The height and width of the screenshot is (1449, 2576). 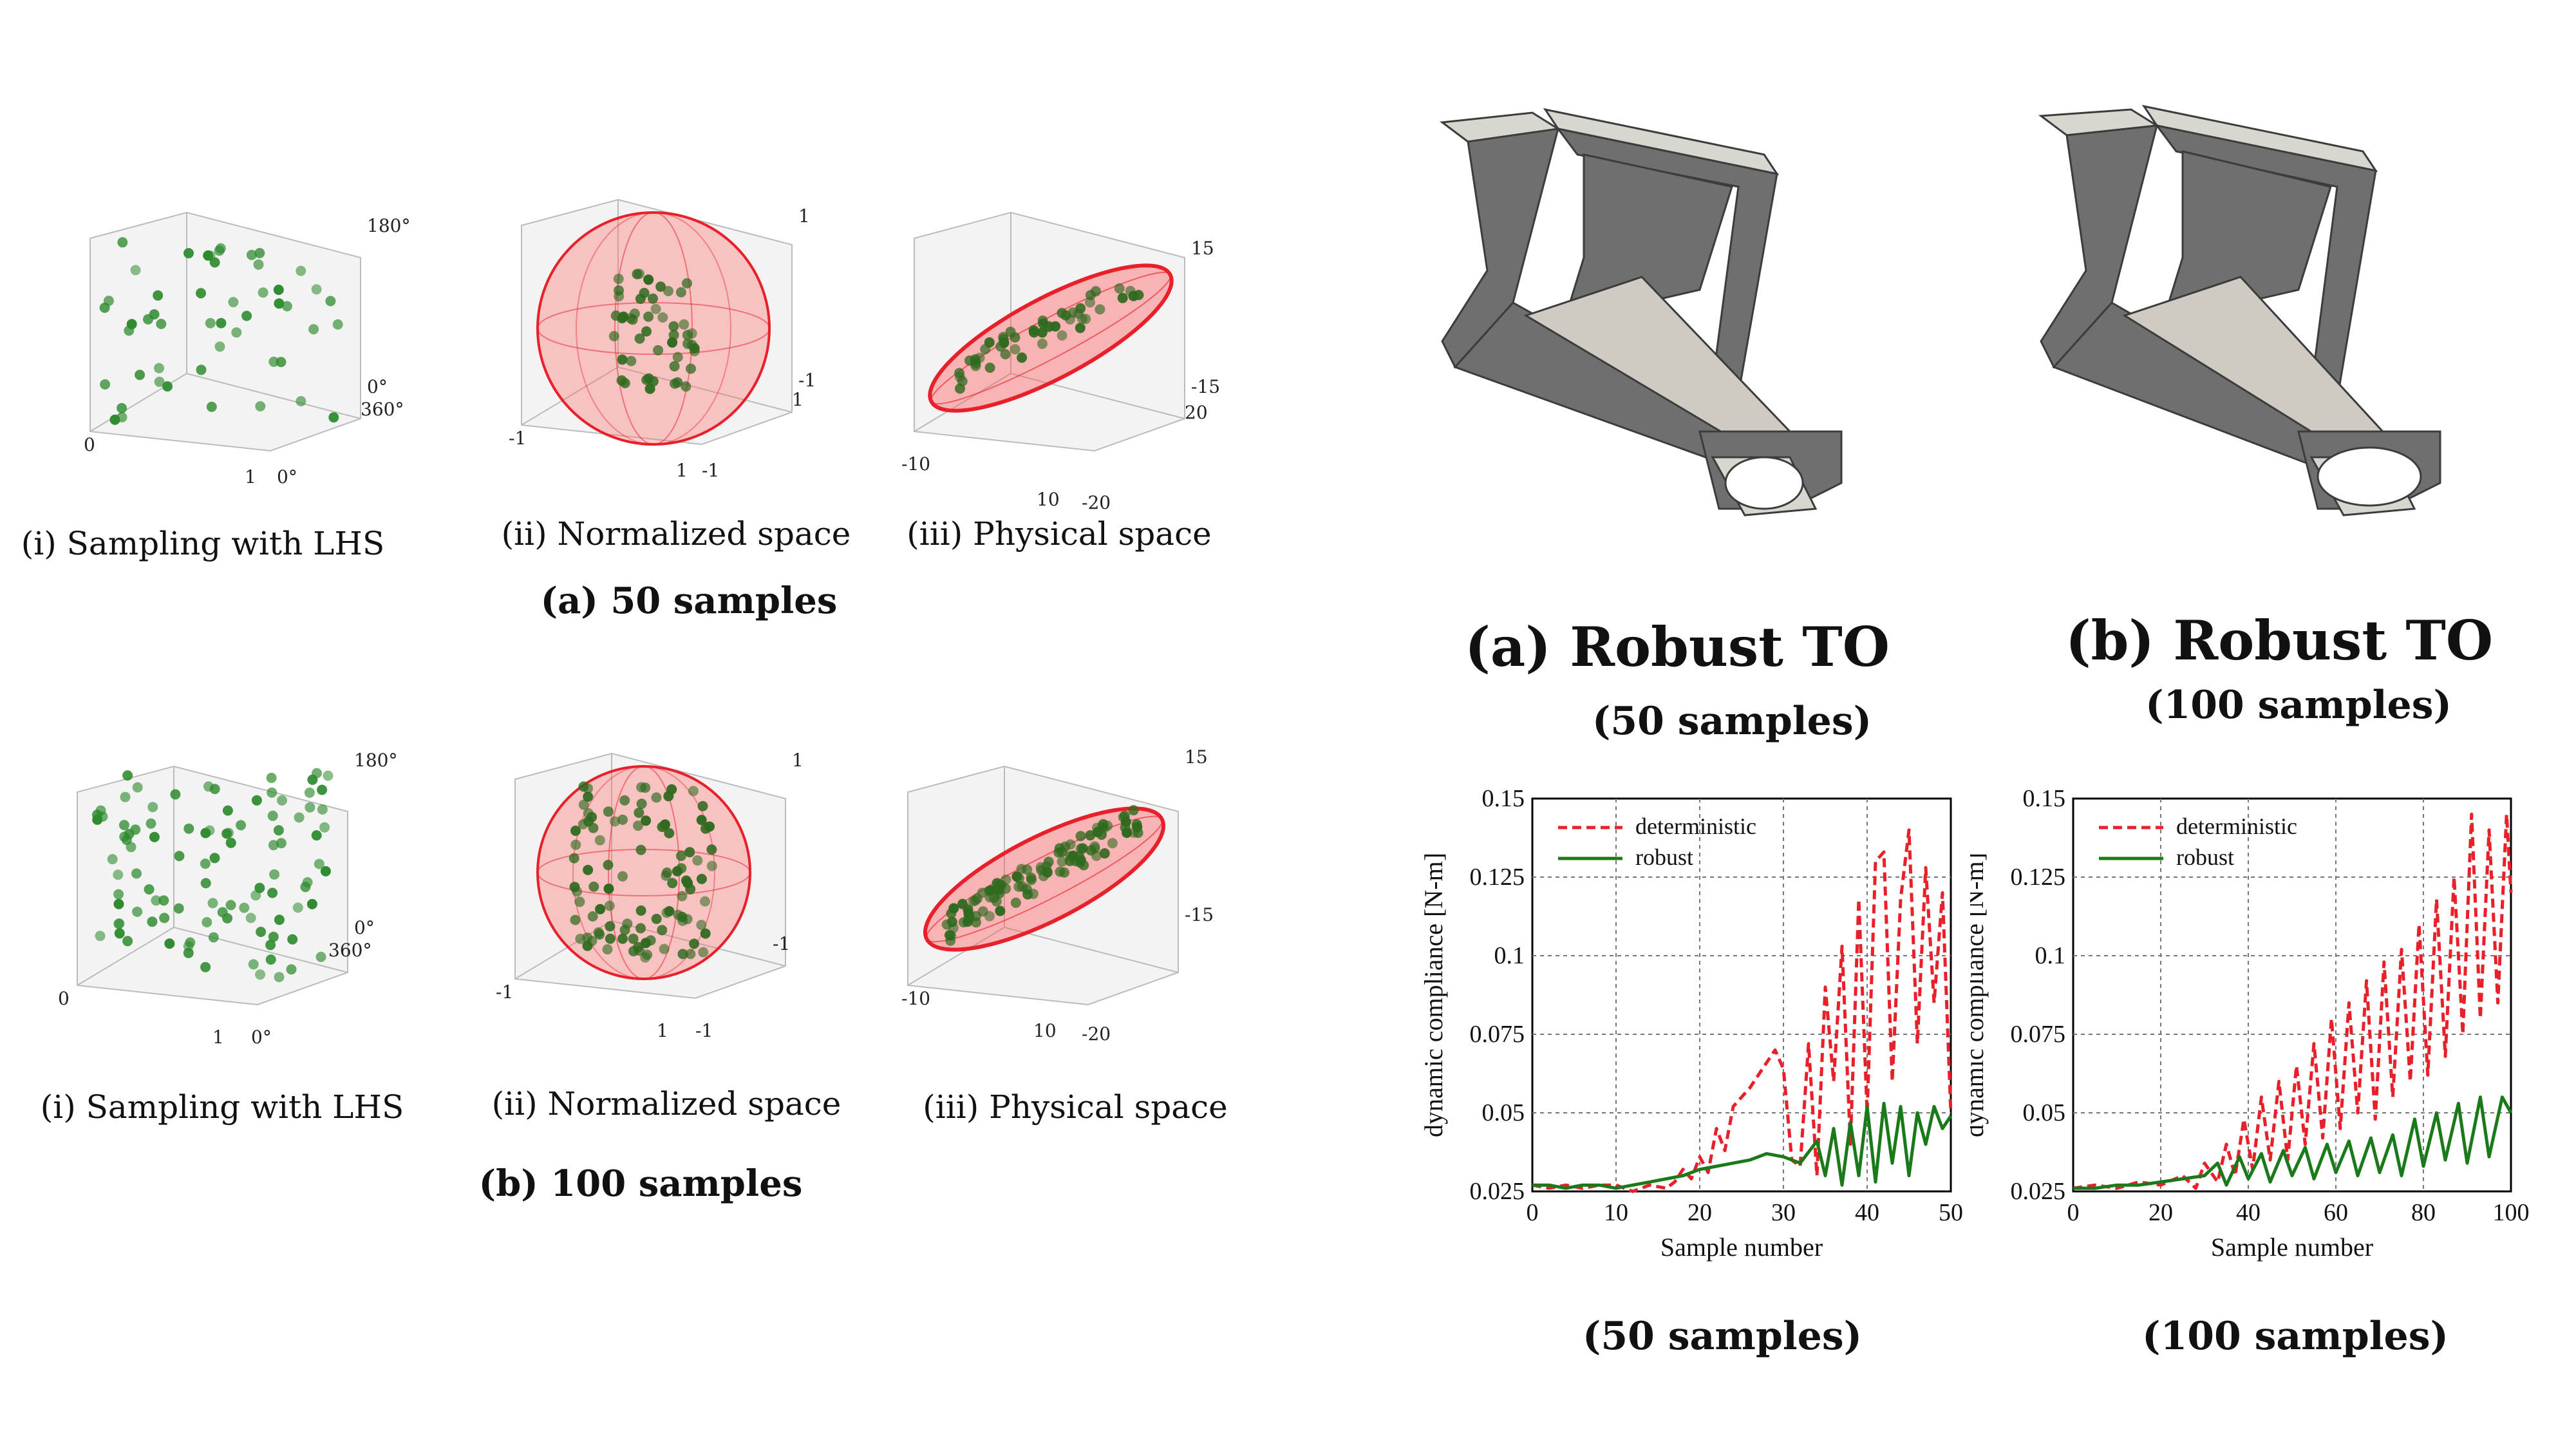 What do you see at coordinates (1096, 1034) in the screenshot?
I see `y-tick-bottom: -20` at bounding box center [1096, 1034].